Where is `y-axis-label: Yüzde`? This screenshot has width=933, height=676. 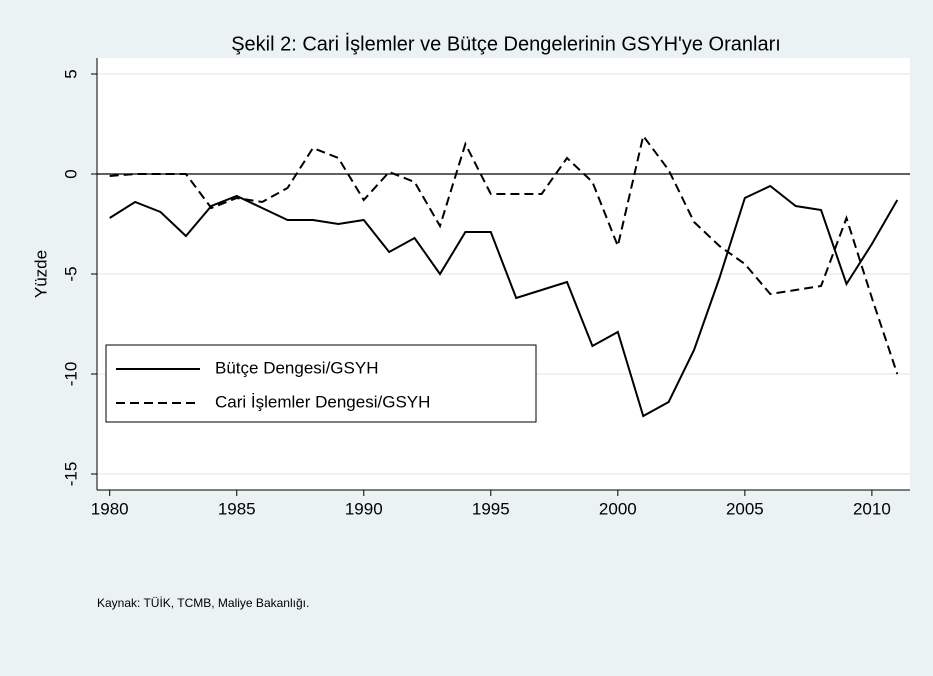
y-axis-label: Yüzde is located at coordinates (40, 274).